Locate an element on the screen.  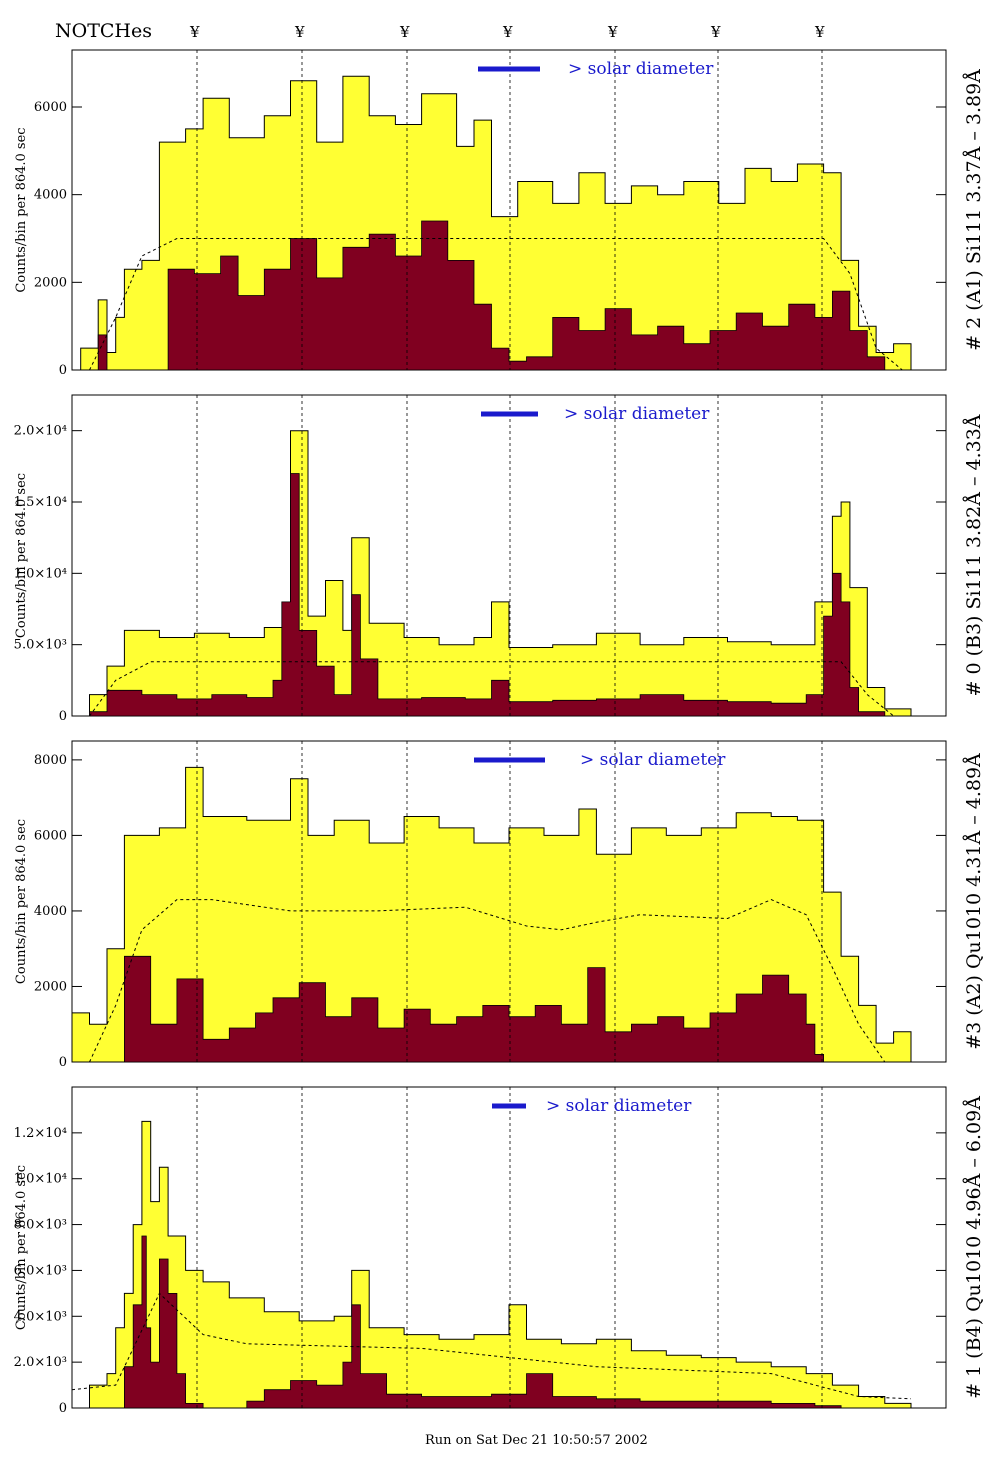
ytick-label-2-2: 4000 is located at coordinates (50, 911).